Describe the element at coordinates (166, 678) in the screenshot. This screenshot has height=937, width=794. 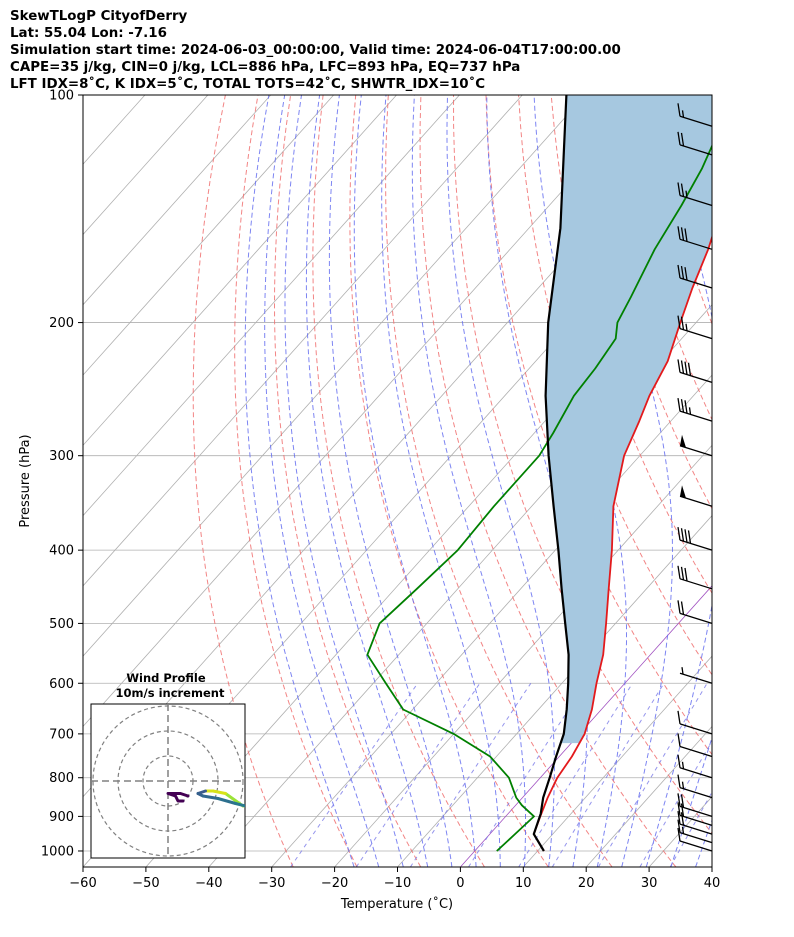
I see `inset-title: Wind Profile` at that location.